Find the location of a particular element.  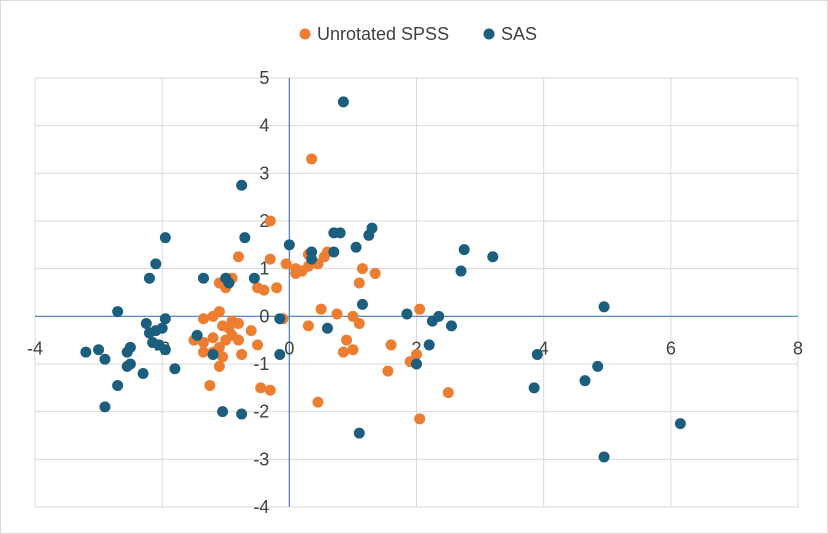

legend-marker-sas is located at coordinates (489, 34).